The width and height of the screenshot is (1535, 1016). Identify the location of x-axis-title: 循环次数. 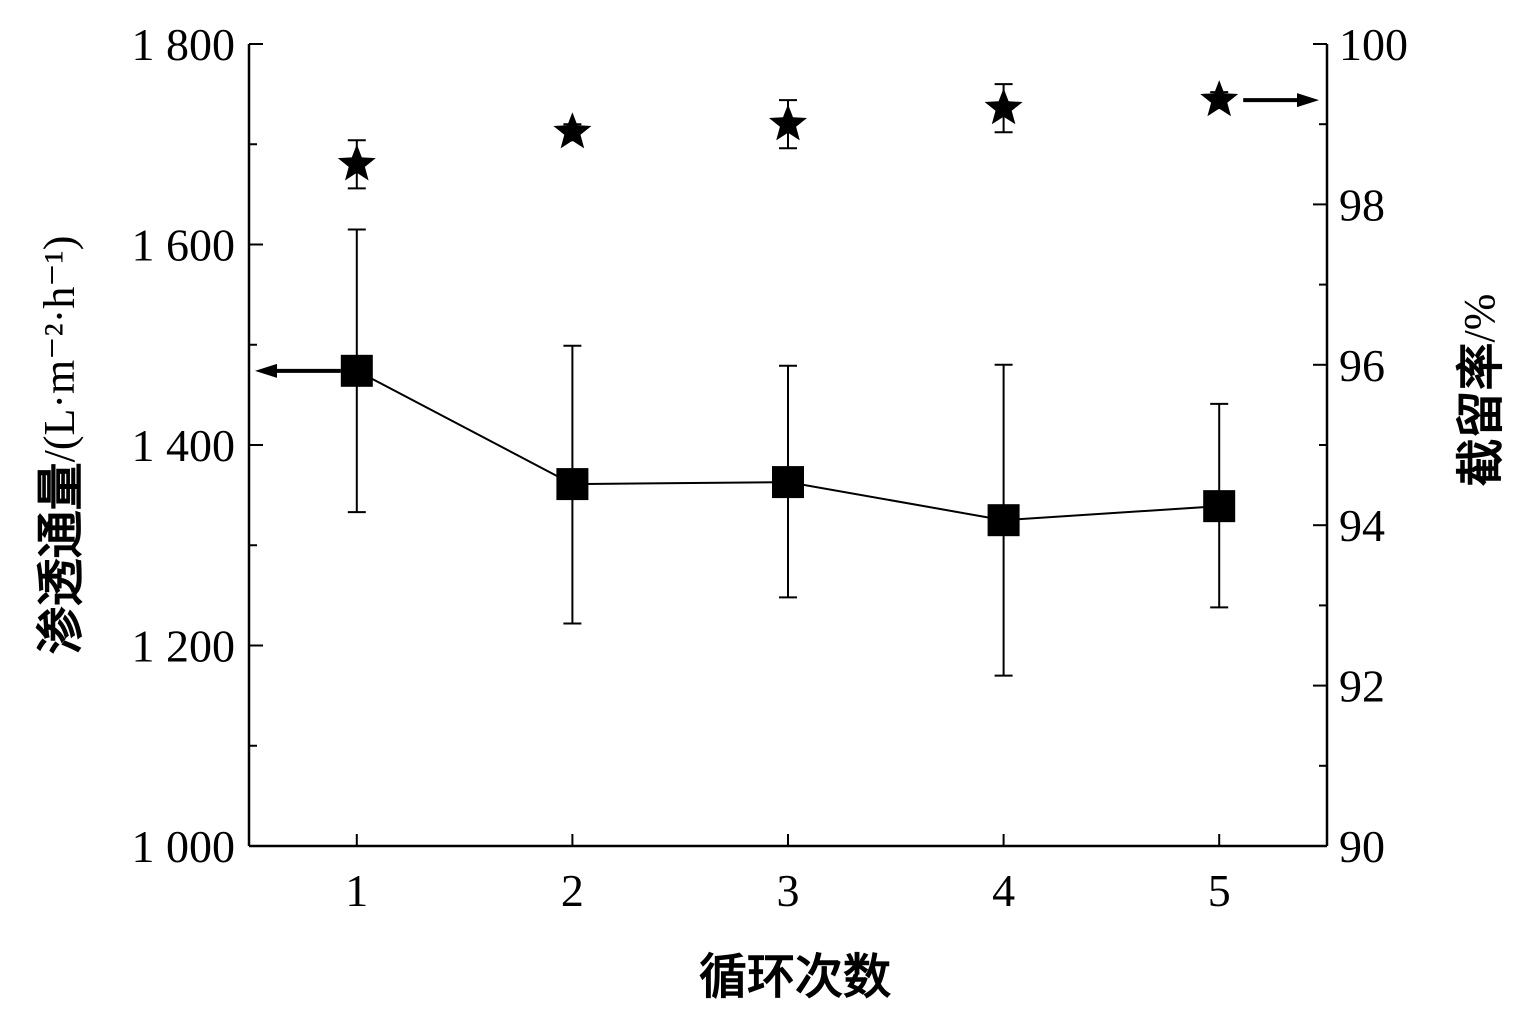
(795, 977).